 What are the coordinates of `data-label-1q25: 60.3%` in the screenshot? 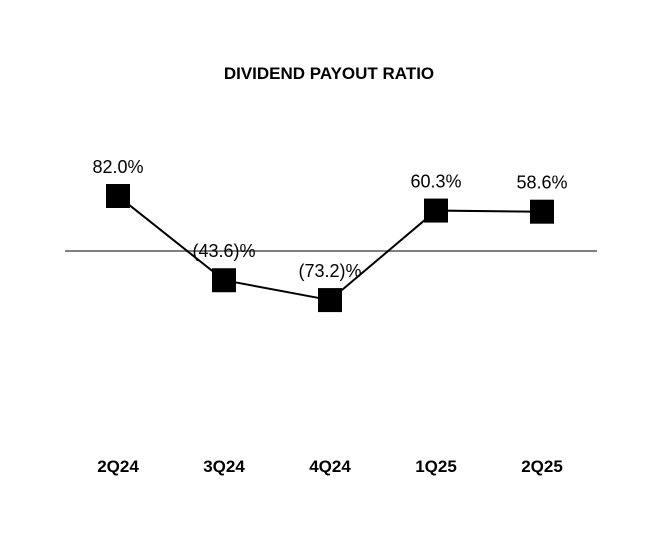 It's located at (435, 182).